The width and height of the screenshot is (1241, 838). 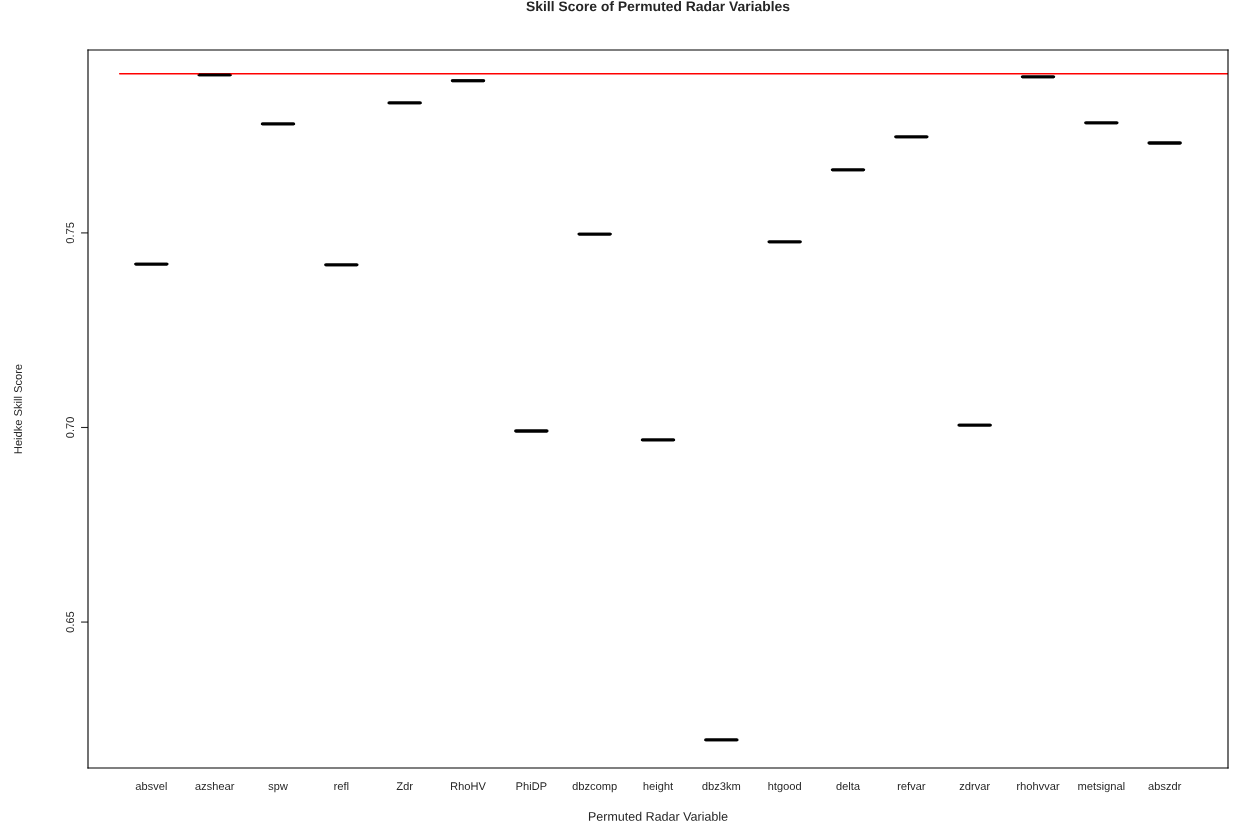 What do you see at coordinates (70, 622) in the screenshot?
I see `y-tick-label: 0.65` at bounding box center [70, 622].